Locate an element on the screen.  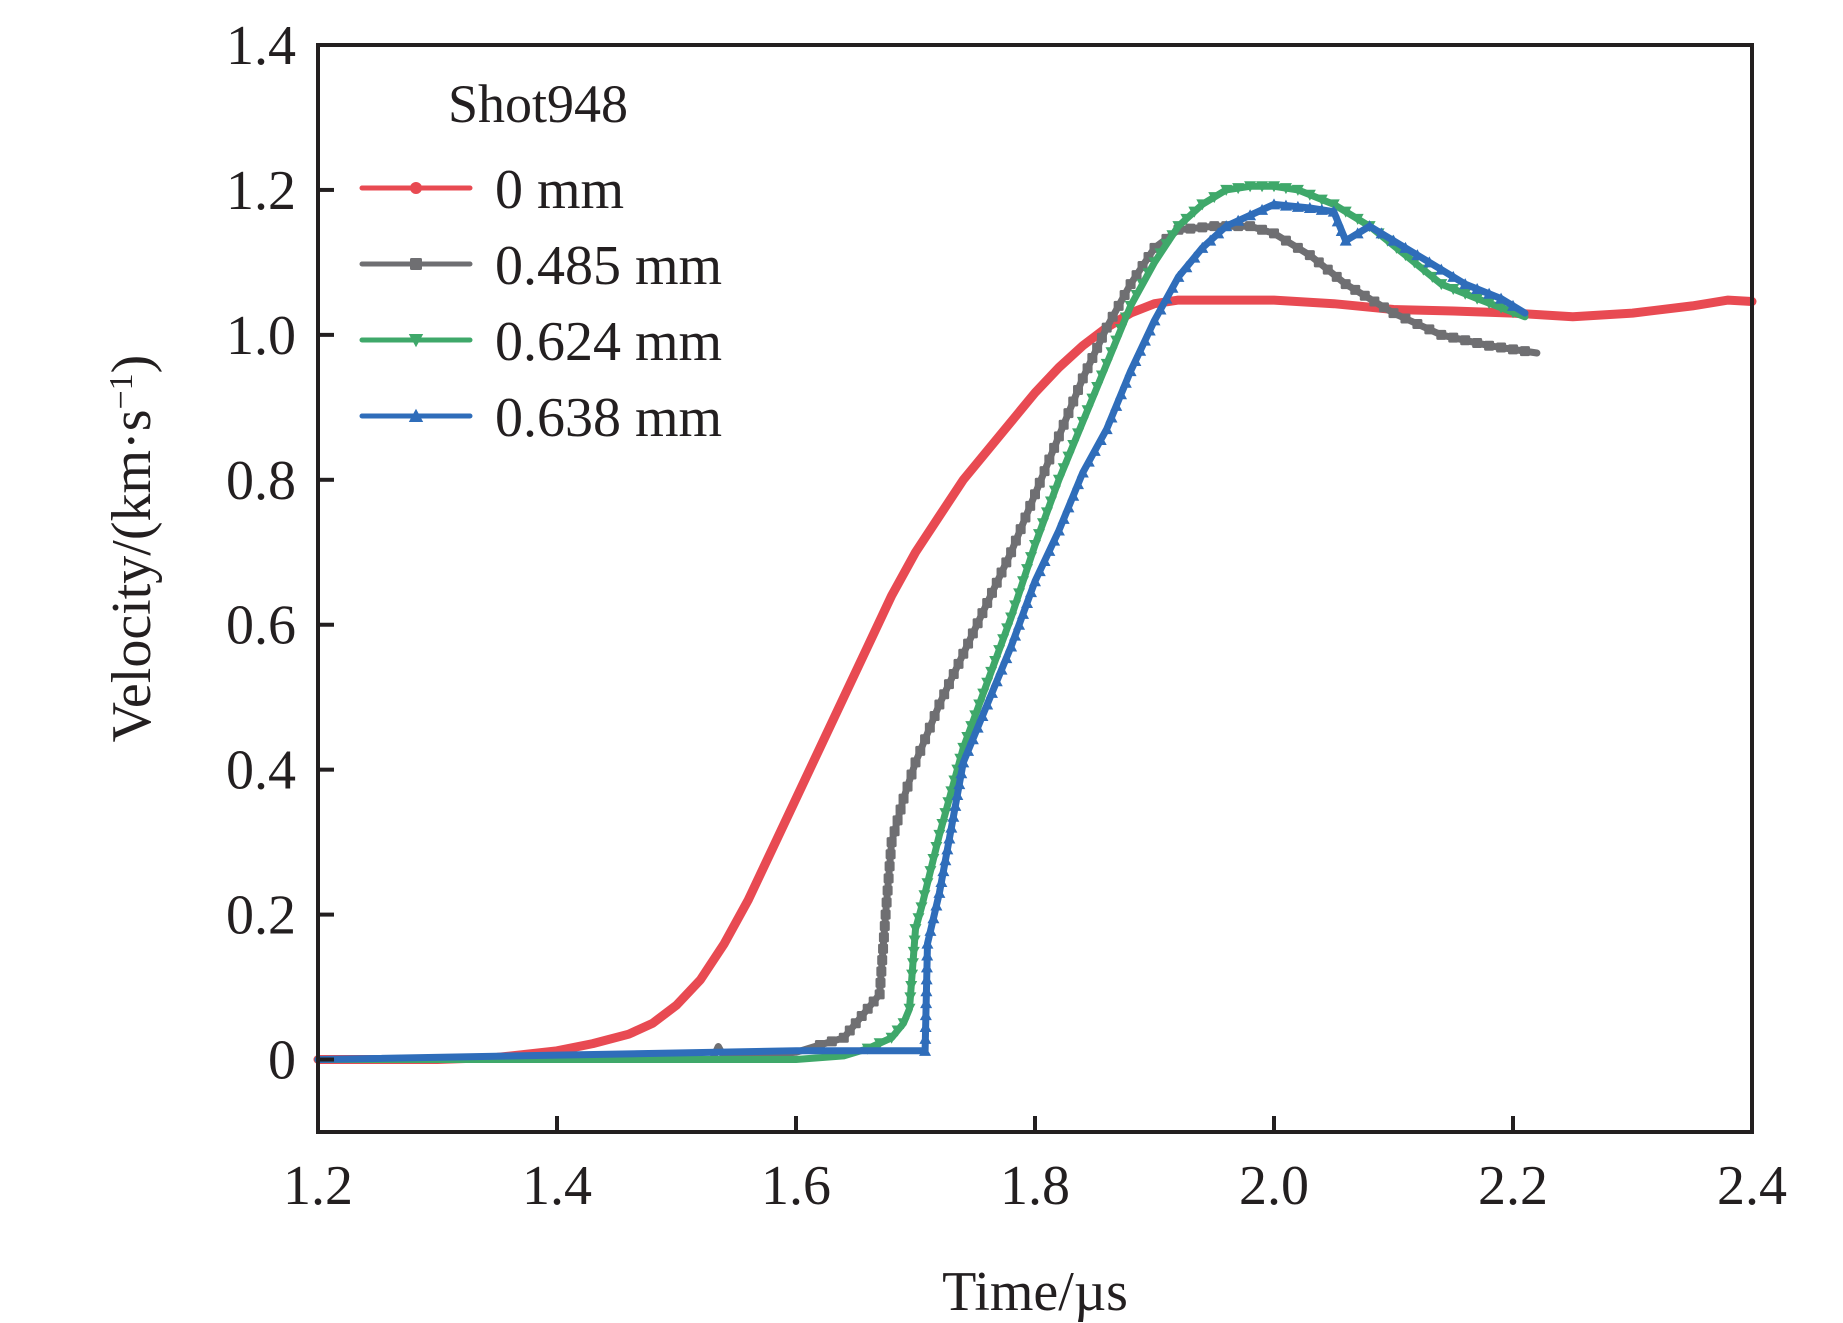
y-tick-label: 0.8 is located at coordinates (261, 481).